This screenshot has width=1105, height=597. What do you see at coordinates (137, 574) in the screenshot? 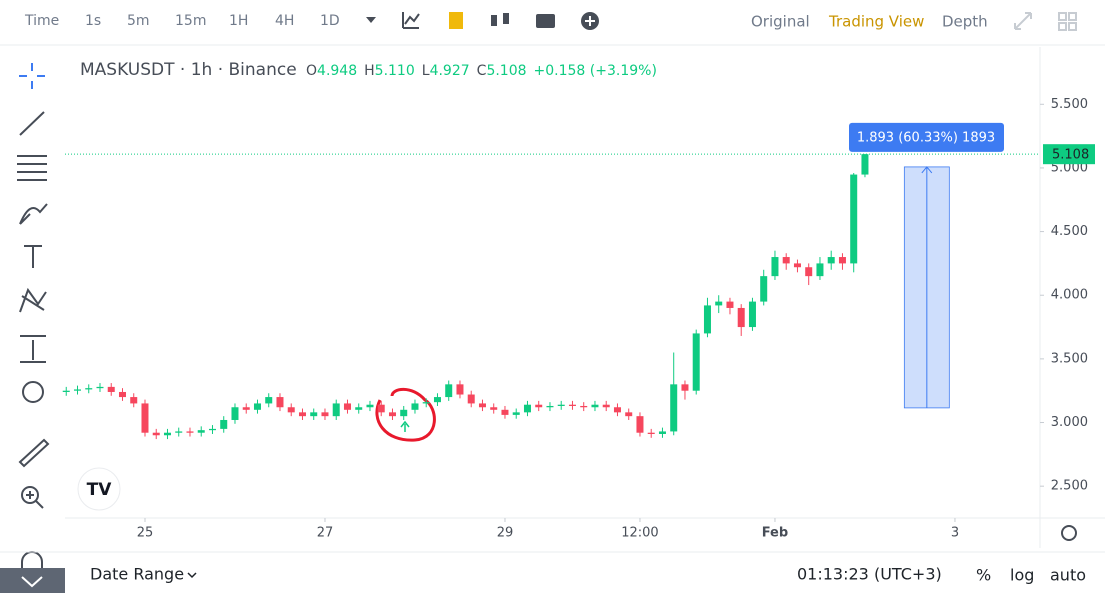
I see `date-range: Date Range` at bounding box center [137, 574].